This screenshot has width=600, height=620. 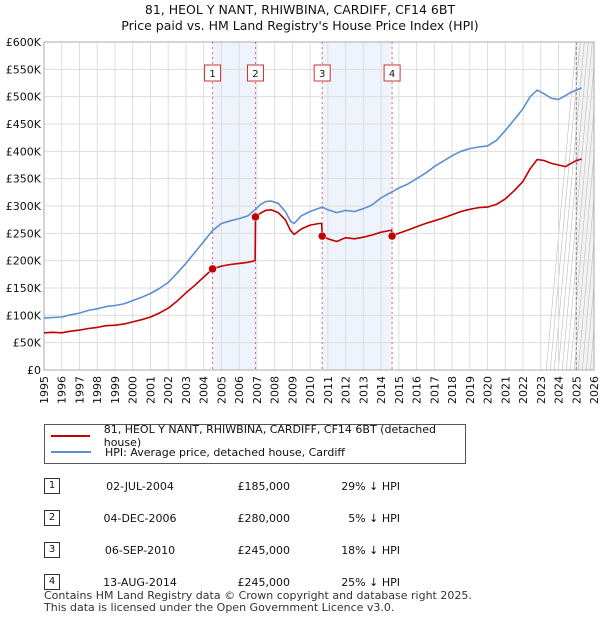 What do you see at coordinates (594, 390) in the screenshot?
I see `x-tick-label: 2026` at bounding box center [594, 390].